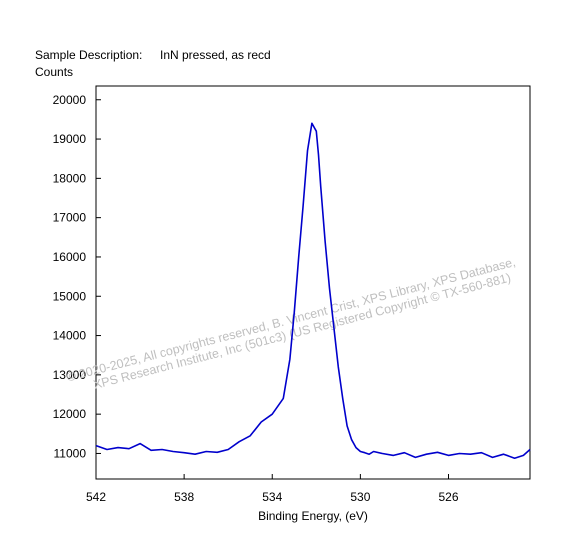 The height and width of the screenshot is (554, 587). Describe the element at coordinates (448, 497) in the screenshot. I see `x-tick-label: 526` at that location.